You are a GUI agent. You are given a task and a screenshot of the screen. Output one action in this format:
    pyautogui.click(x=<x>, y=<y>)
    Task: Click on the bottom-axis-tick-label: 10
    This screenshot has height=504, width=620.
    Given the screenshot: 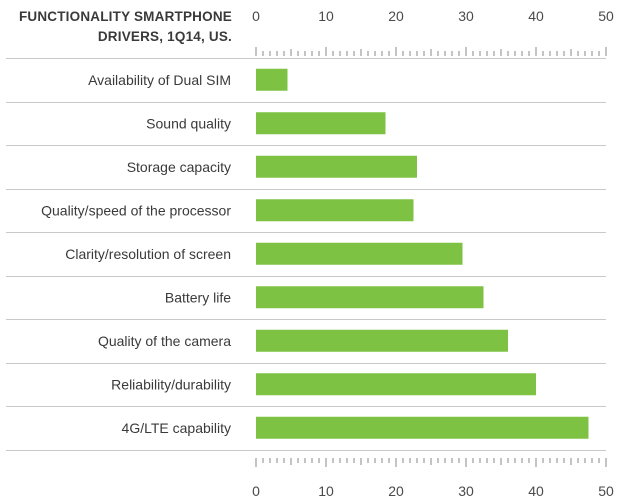 What is the action you would take?
    pyautogui.click(x=326, y=491)
    